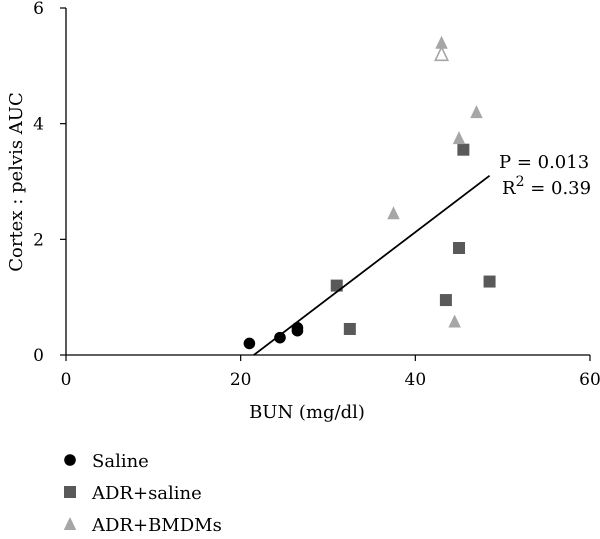  What do you see at coordinates (557, 188) in the screenshot?
I see `r-squared-value: = 0.39` at bounding box center [557, 188].